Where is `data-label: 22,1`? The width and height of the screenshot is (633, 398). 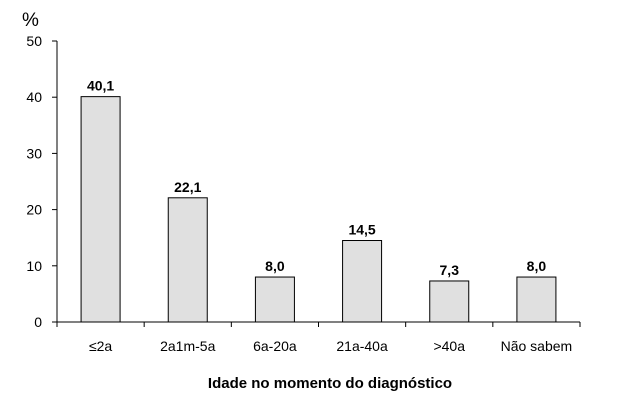 data-label: 22,1 is located at coordinates (187, 187).